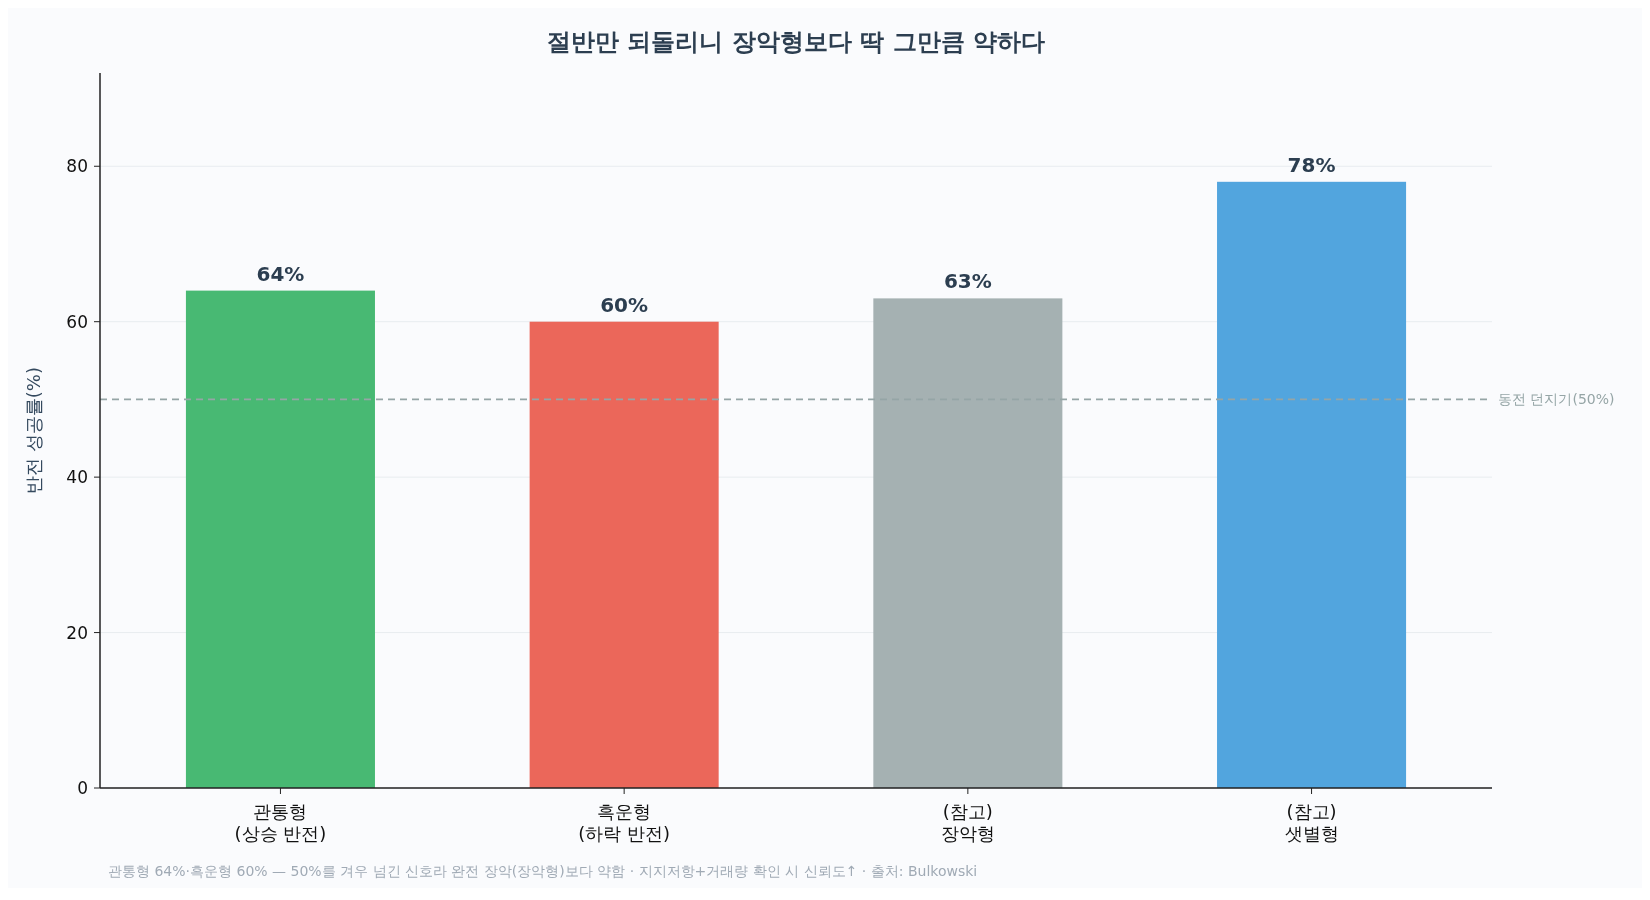 This screenshot has height=900, width=1650. What do you see at coordinates (33, 430) in the screenshot?
I see `y-axis-title: 반전 성공률(%)` at bounding box center [33, 430].